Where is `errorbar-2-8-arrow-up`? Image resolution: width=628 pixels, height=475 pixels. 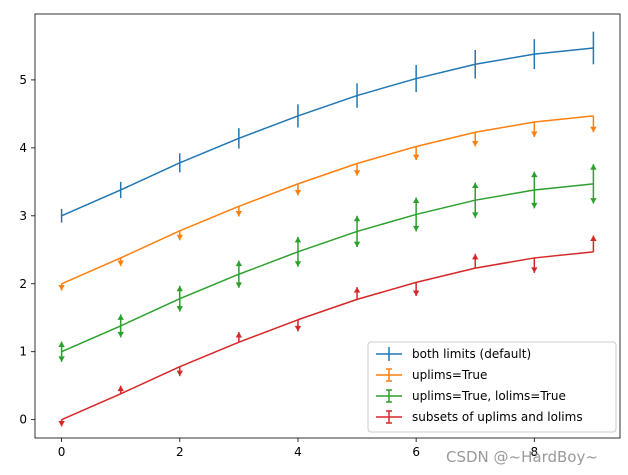
errorbar-2-8-arrow-up is located at coordinates (534, 174).